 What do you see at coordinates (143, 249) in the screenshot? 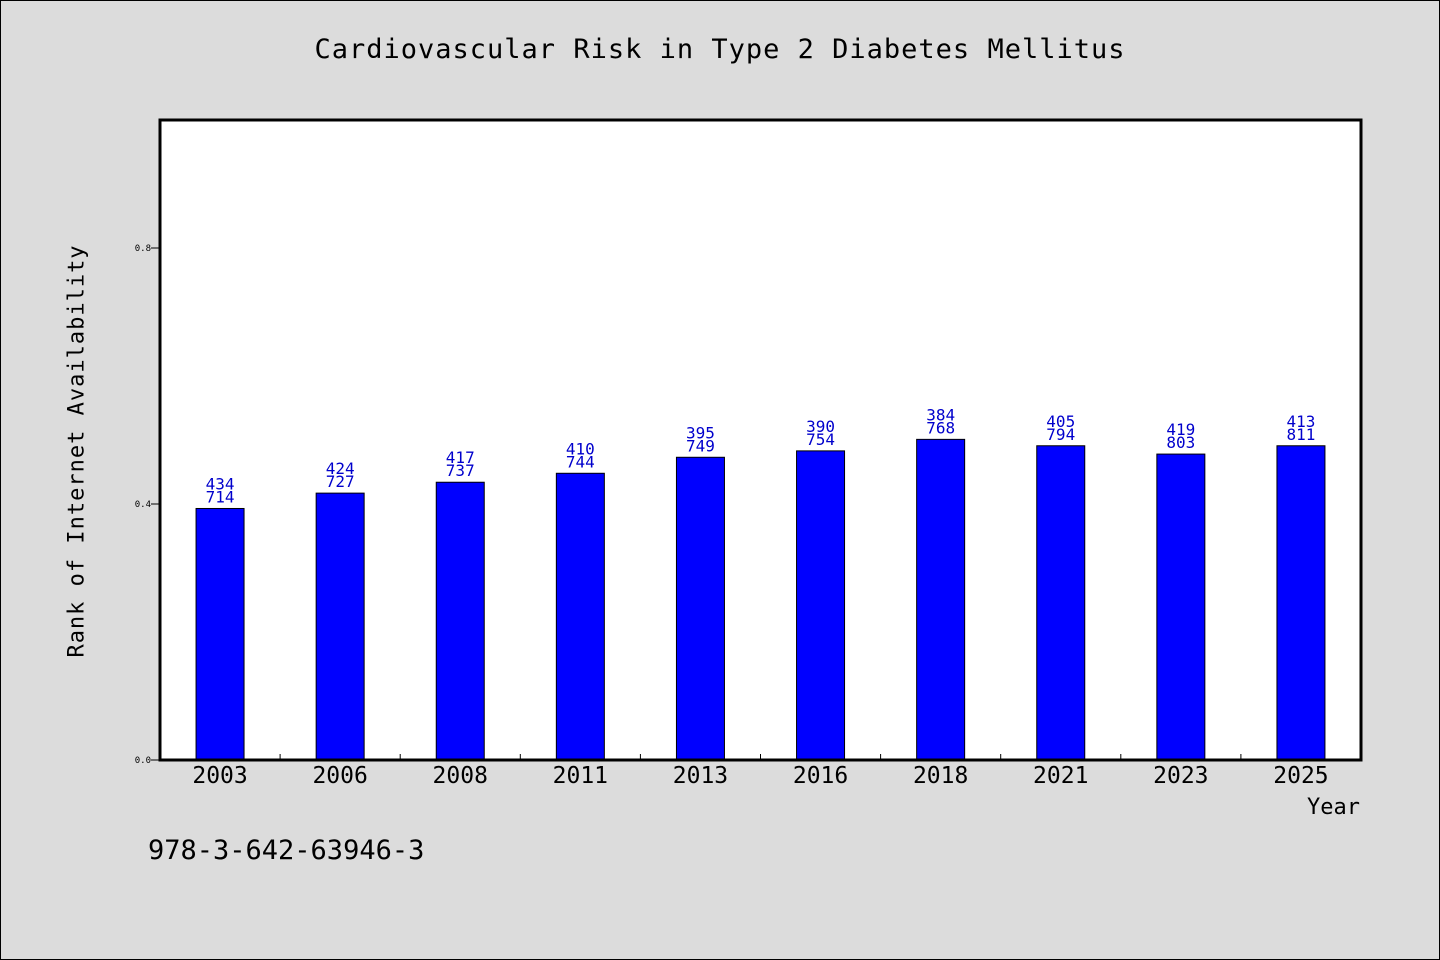
I see `y-tick-label: 0.8` at bounding box center [143, 249].